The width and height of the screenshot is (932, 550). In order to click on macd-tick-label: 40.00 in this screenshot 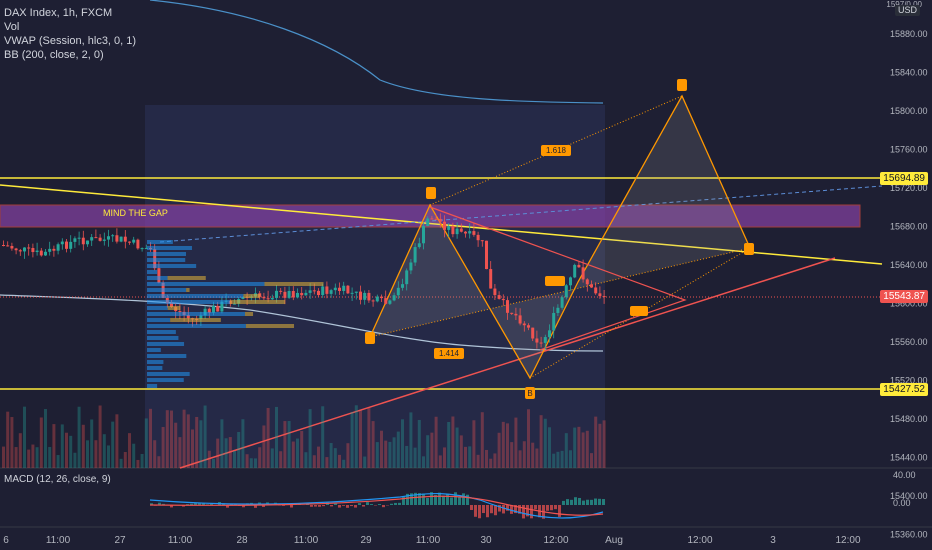, I will do `click(904, 475)`.